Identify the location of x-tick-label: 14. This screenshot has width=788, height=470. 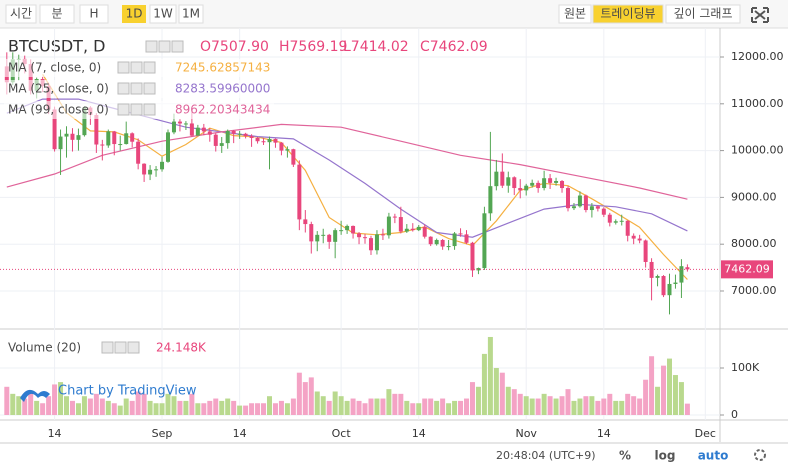
(604, 433).